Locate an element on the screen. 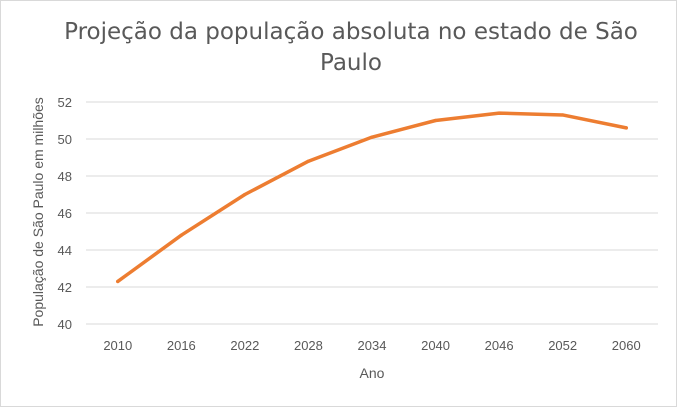  y-tick-label: 48 is located at coordinates (65, 176).